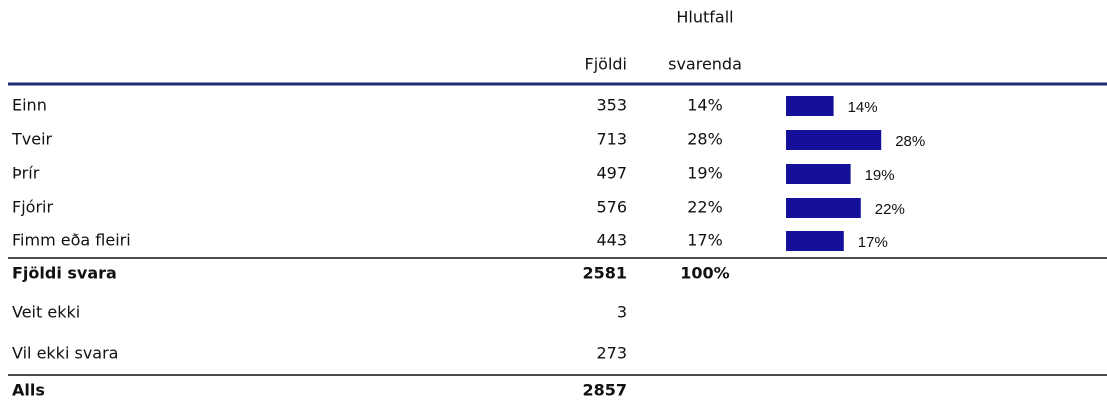  Describe the element at coordinates (29, 105) in the screenshot. I see `row-label: Einn` at that location.